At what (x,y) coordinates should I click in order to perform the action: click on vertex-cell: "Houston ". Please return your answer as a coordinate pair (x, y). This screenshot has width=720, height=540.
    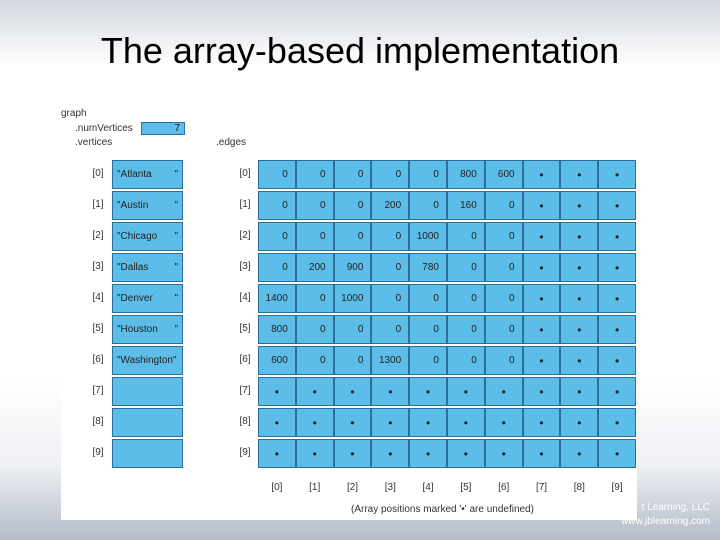
    Looking at the image, I should click on (147, 329).